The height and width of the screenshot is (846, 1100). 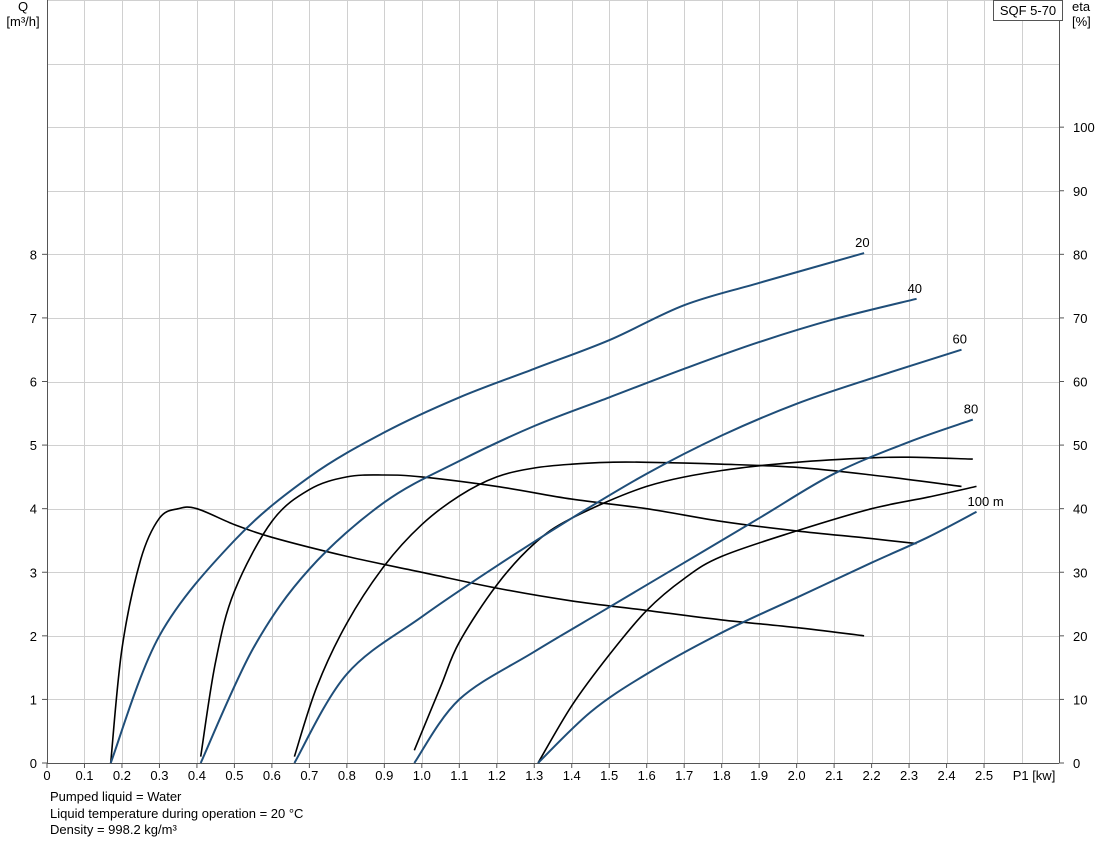 What do you see at coordinates (1084, 127) in the screenshot?
I see `y-right-tick-label: 100` at bounding box center [1084, 127].